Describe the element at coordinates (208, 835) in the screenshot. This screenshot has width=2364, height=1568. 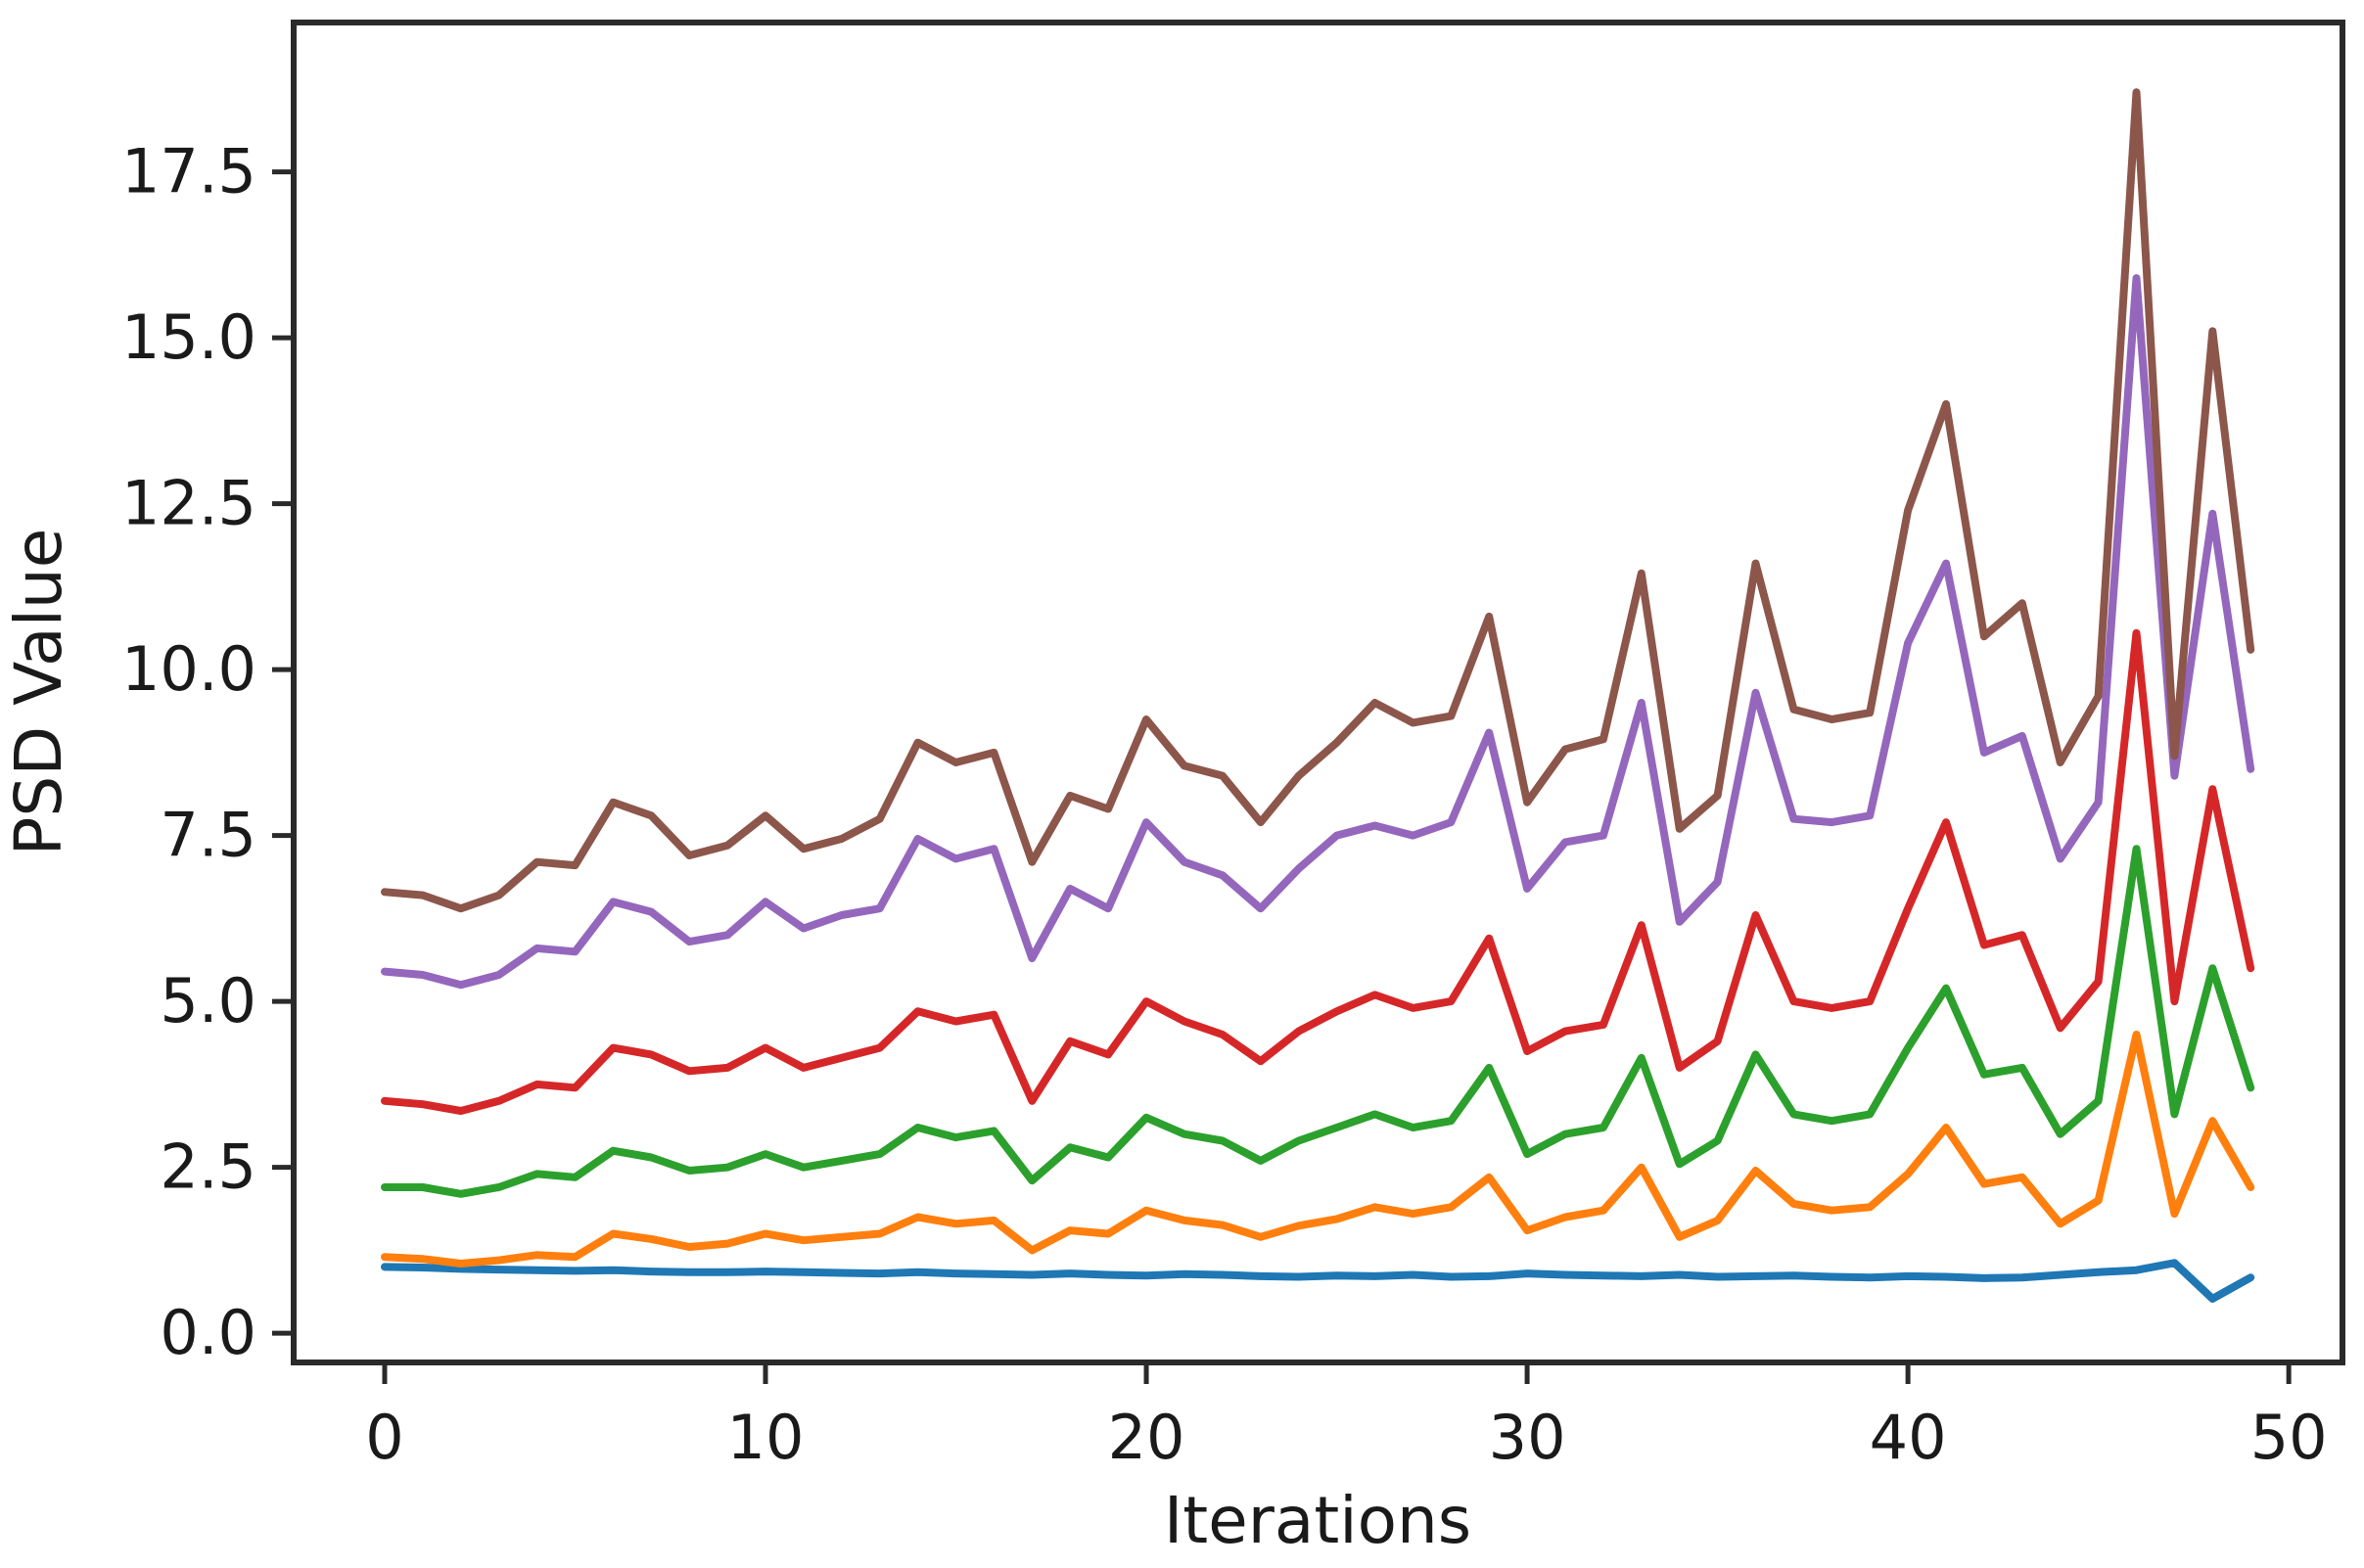
I see `y-tick-label: 7.5` at that location.